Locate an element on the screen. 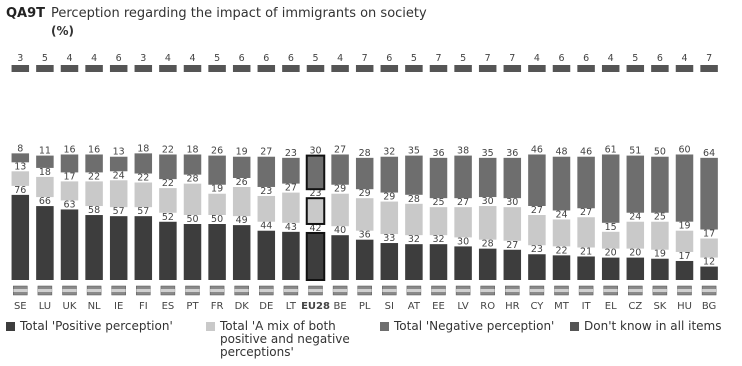 The width and height of the screenshot is (742, 366). label-positive: 66 is located at coordinates (45, 201).